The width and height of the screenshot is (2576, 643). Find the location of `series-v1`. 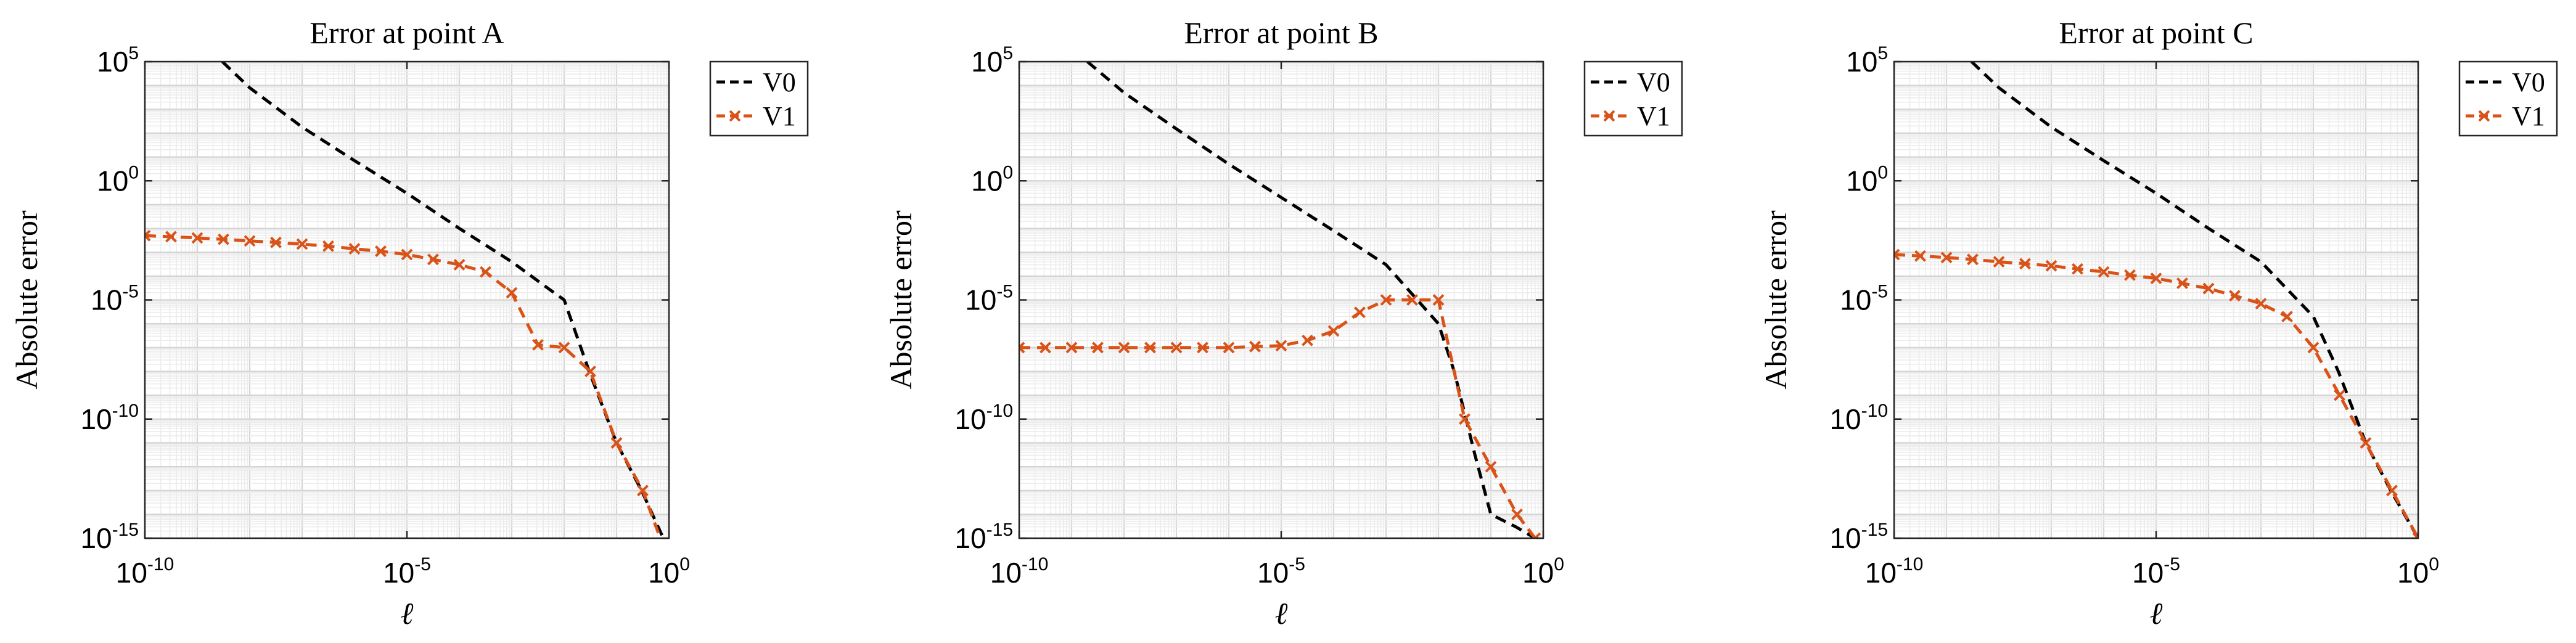

series-v1 is located at coordinates (1280, 416).